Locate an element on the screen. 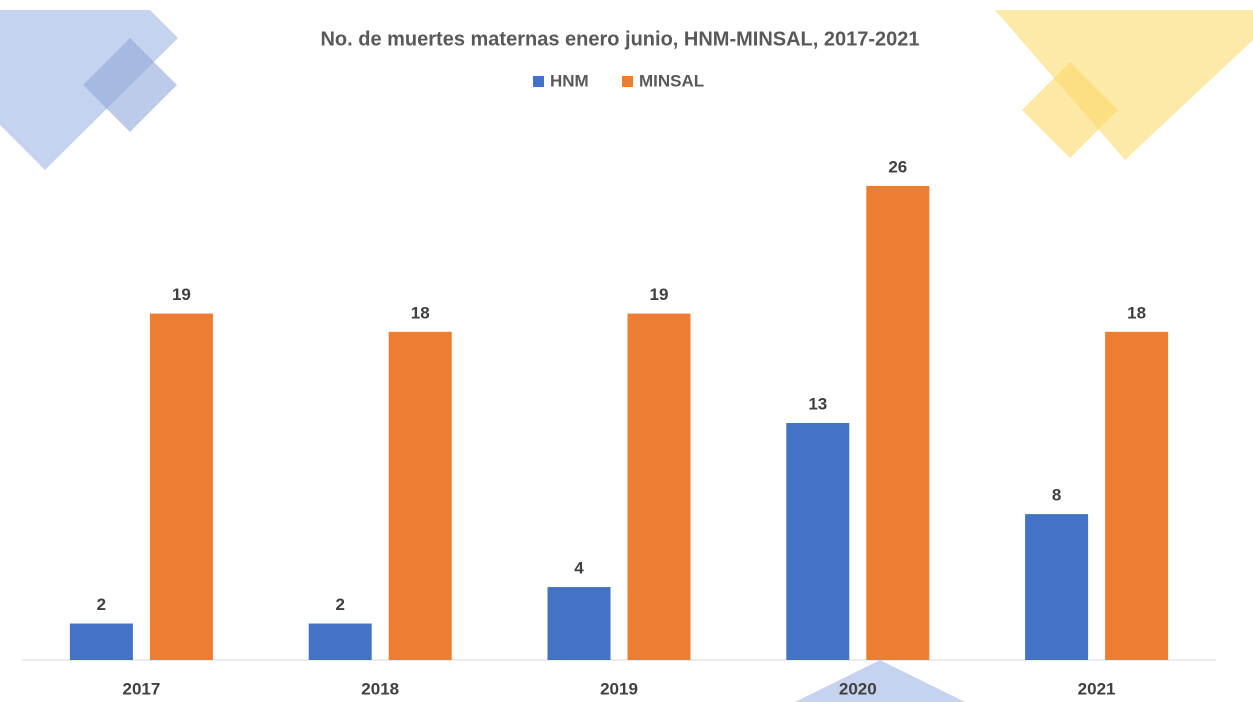 The height and width of the screenshot is (702, 1253). data-label: 4 is located at coordinates (579, 568).